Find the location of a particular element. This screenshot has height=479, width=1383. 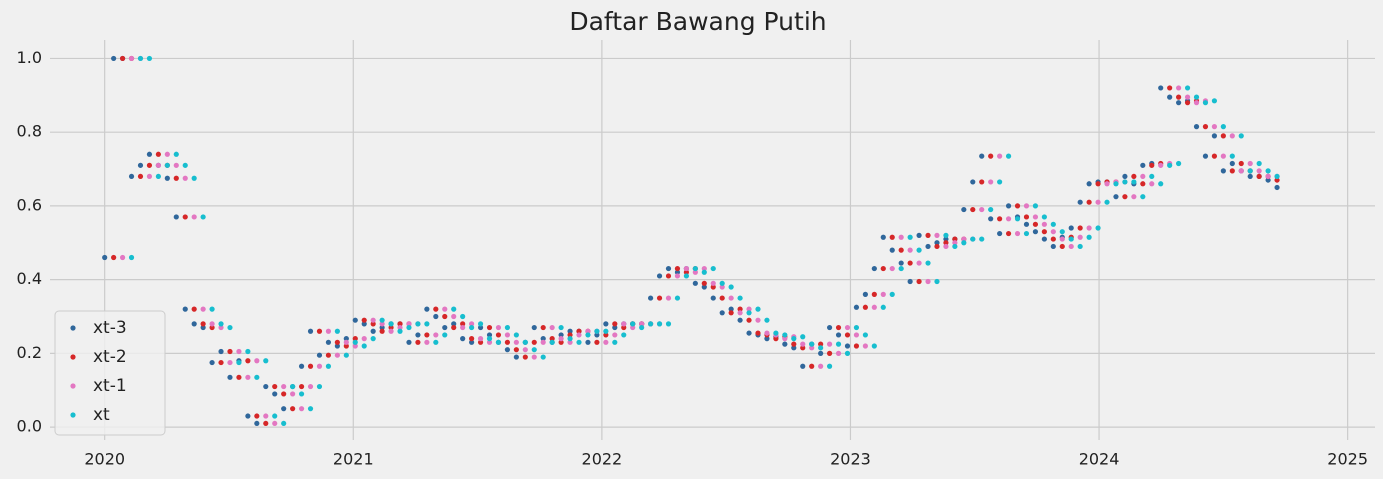

y-tick-label: 0.6 is located at coordinates (29, 204).